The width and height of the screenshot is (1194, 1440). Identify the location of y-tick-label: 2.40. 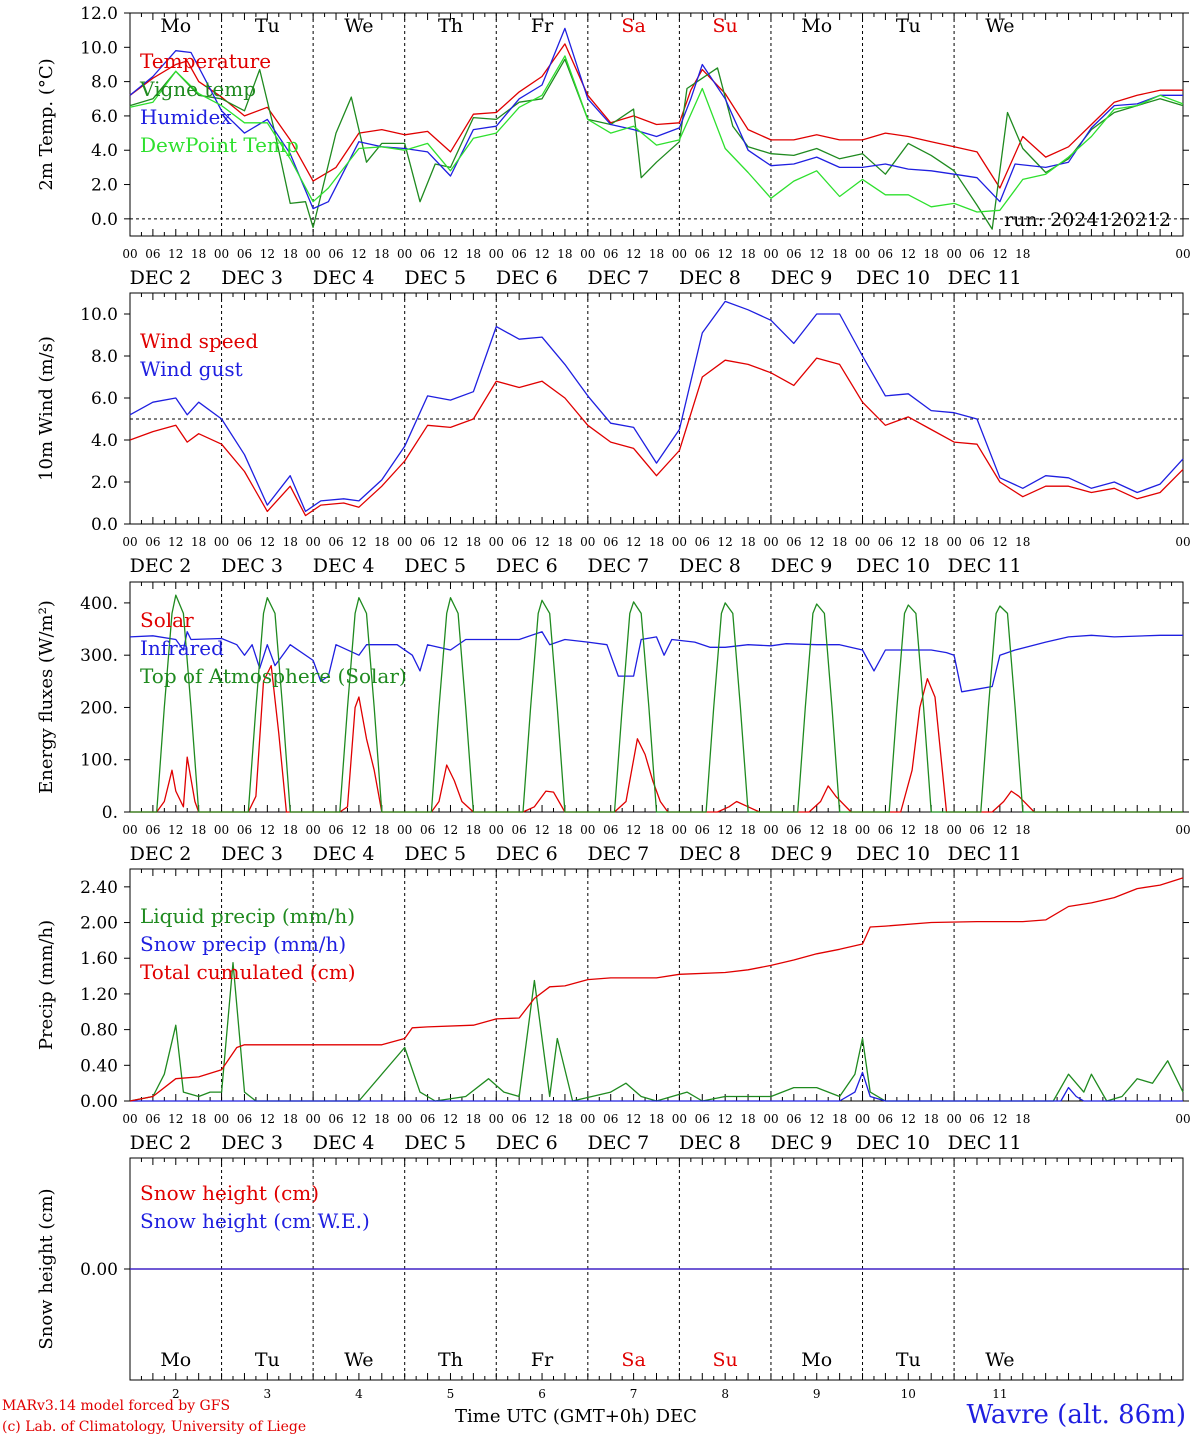
(99, 888).